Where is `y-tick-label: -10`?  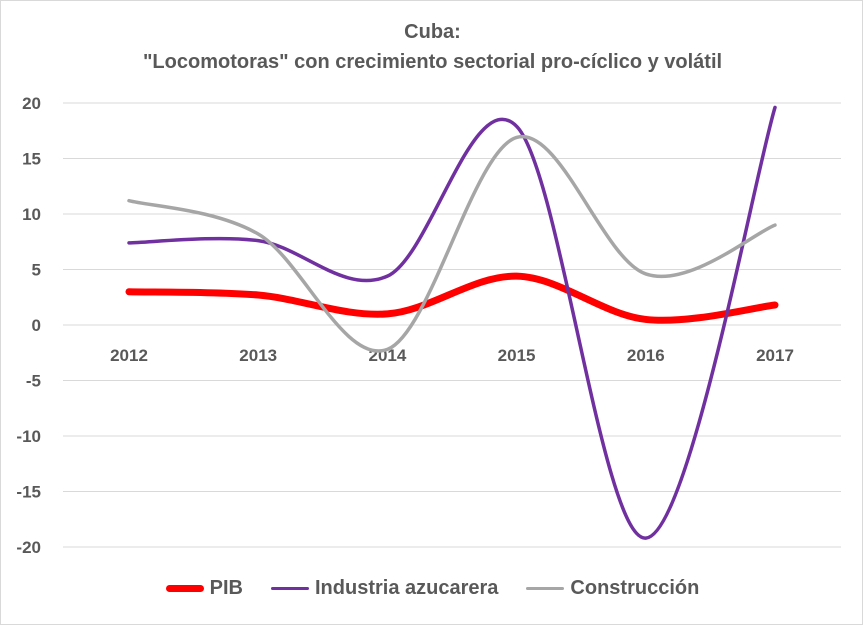
y-tick-label: -10 is located at coordinates (28, 436).